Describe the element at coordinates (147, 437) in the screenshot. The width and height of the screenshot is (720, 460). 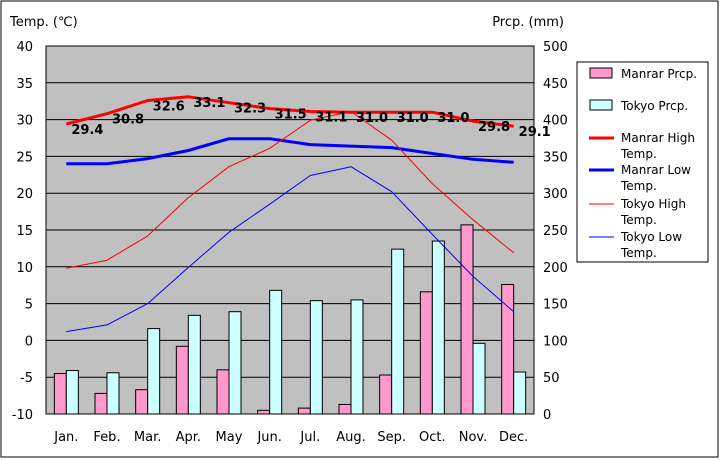
I see `x-tick-label: Mar.` at that location.